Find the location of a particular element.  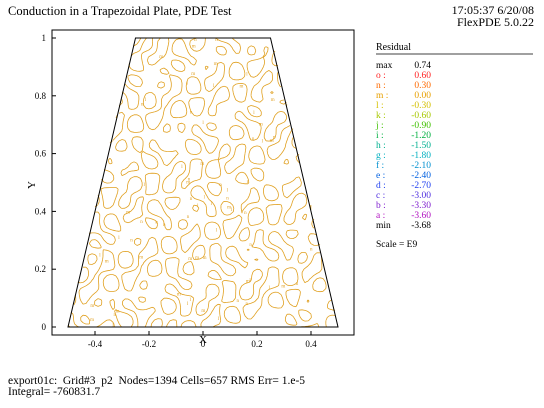

x-tick-label: 0.4 is located at coordinates (311, 344).